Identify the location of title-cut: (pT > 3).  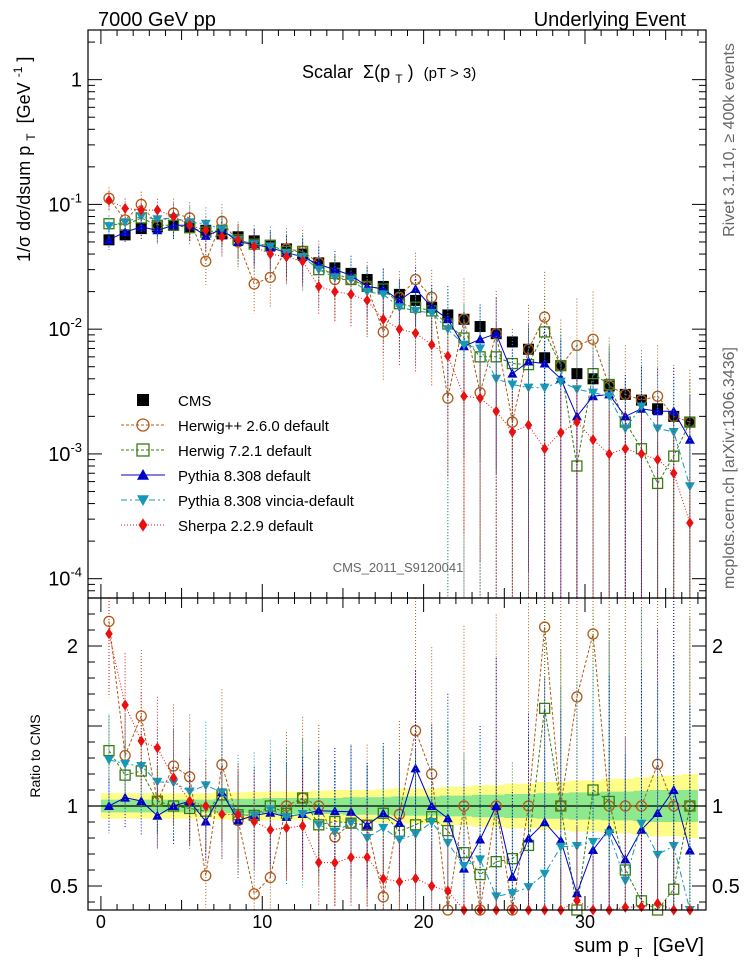
(450, 73).